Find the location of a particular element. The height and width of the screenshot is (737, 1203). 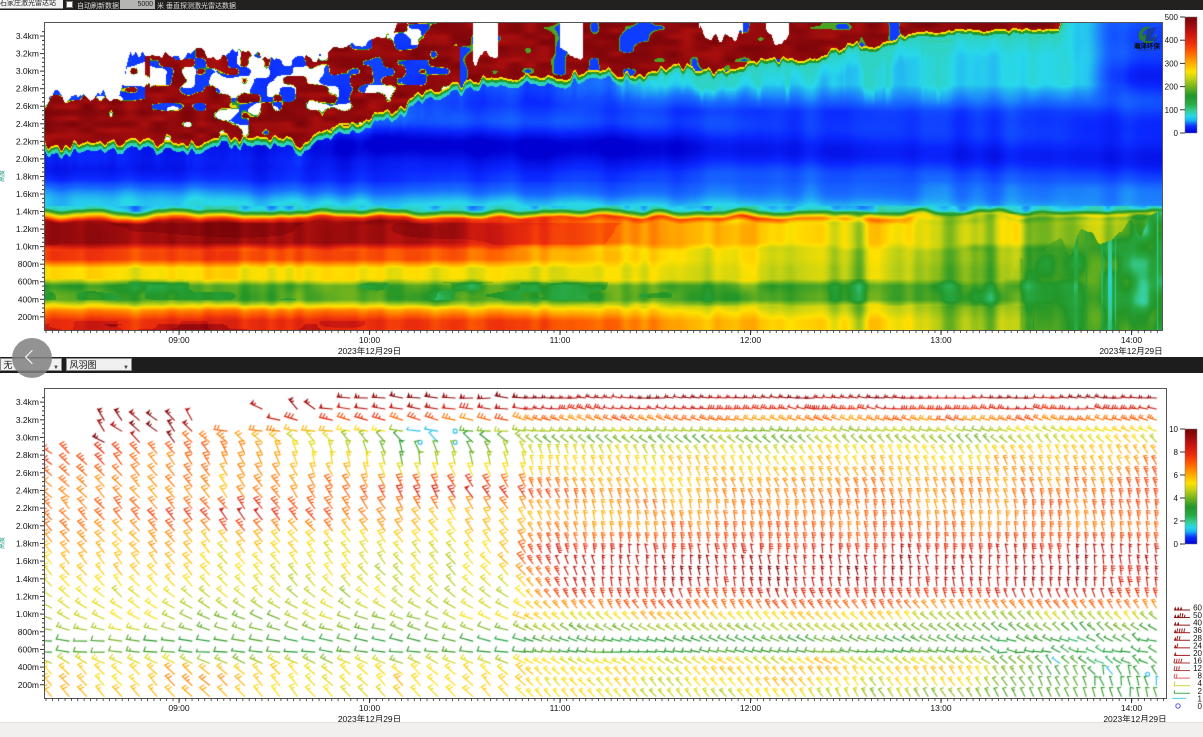

svg-text: 10 is located at coordinates (1173, 429).